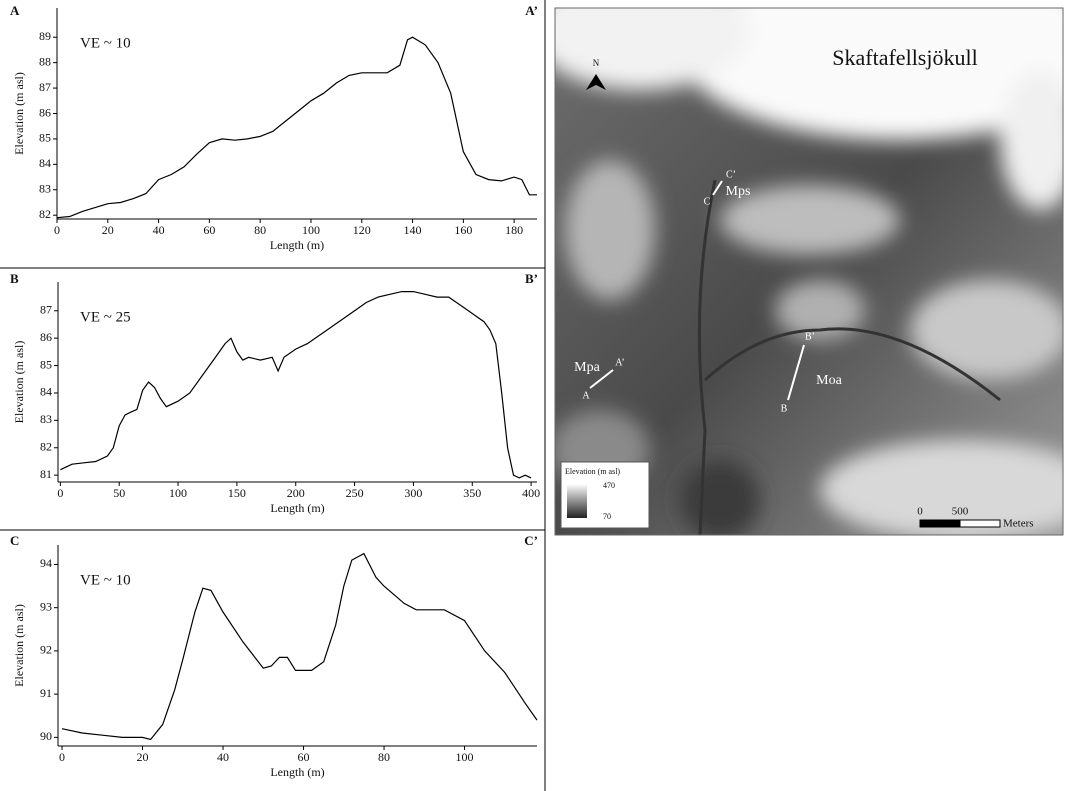  What do you see at coordinates (1018, 524) in the screenshot?
I see `scale-unit: Meters` at bounding box center [1018, 524].